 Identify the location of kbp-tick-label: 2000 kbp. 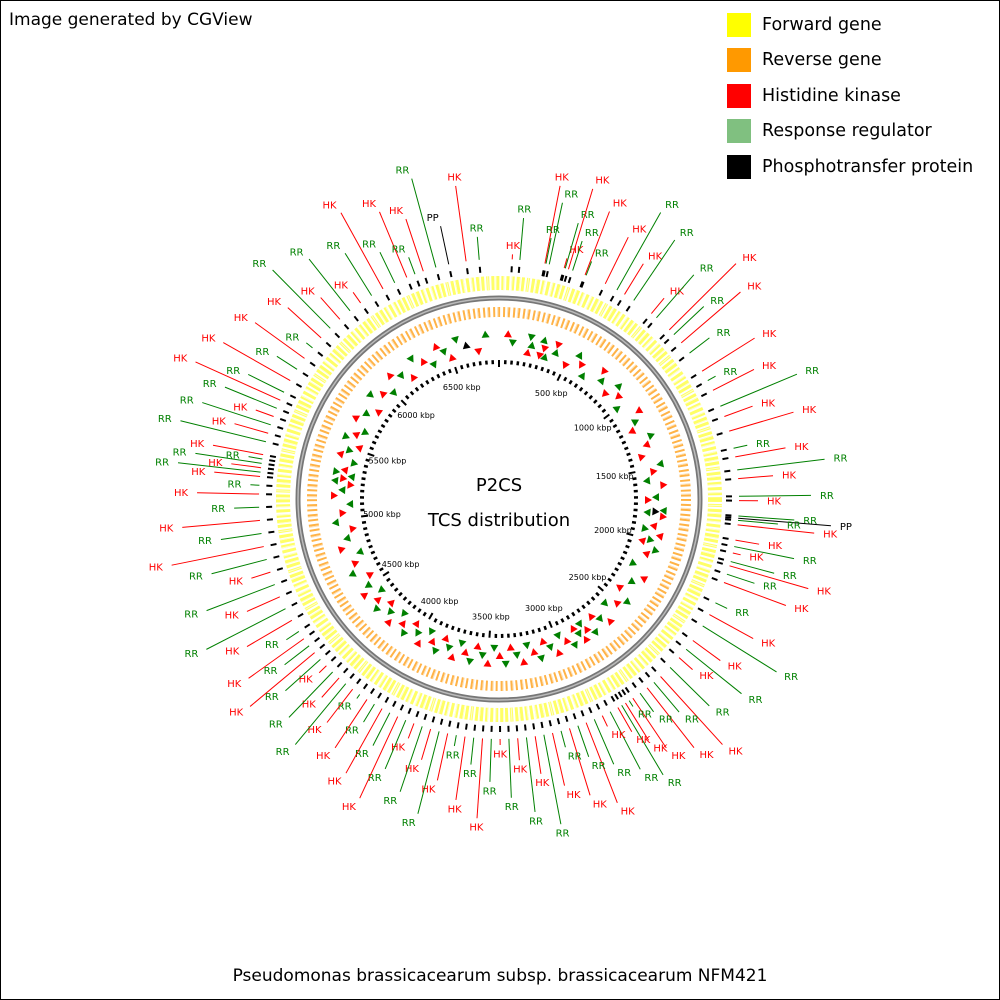
(613, 530).